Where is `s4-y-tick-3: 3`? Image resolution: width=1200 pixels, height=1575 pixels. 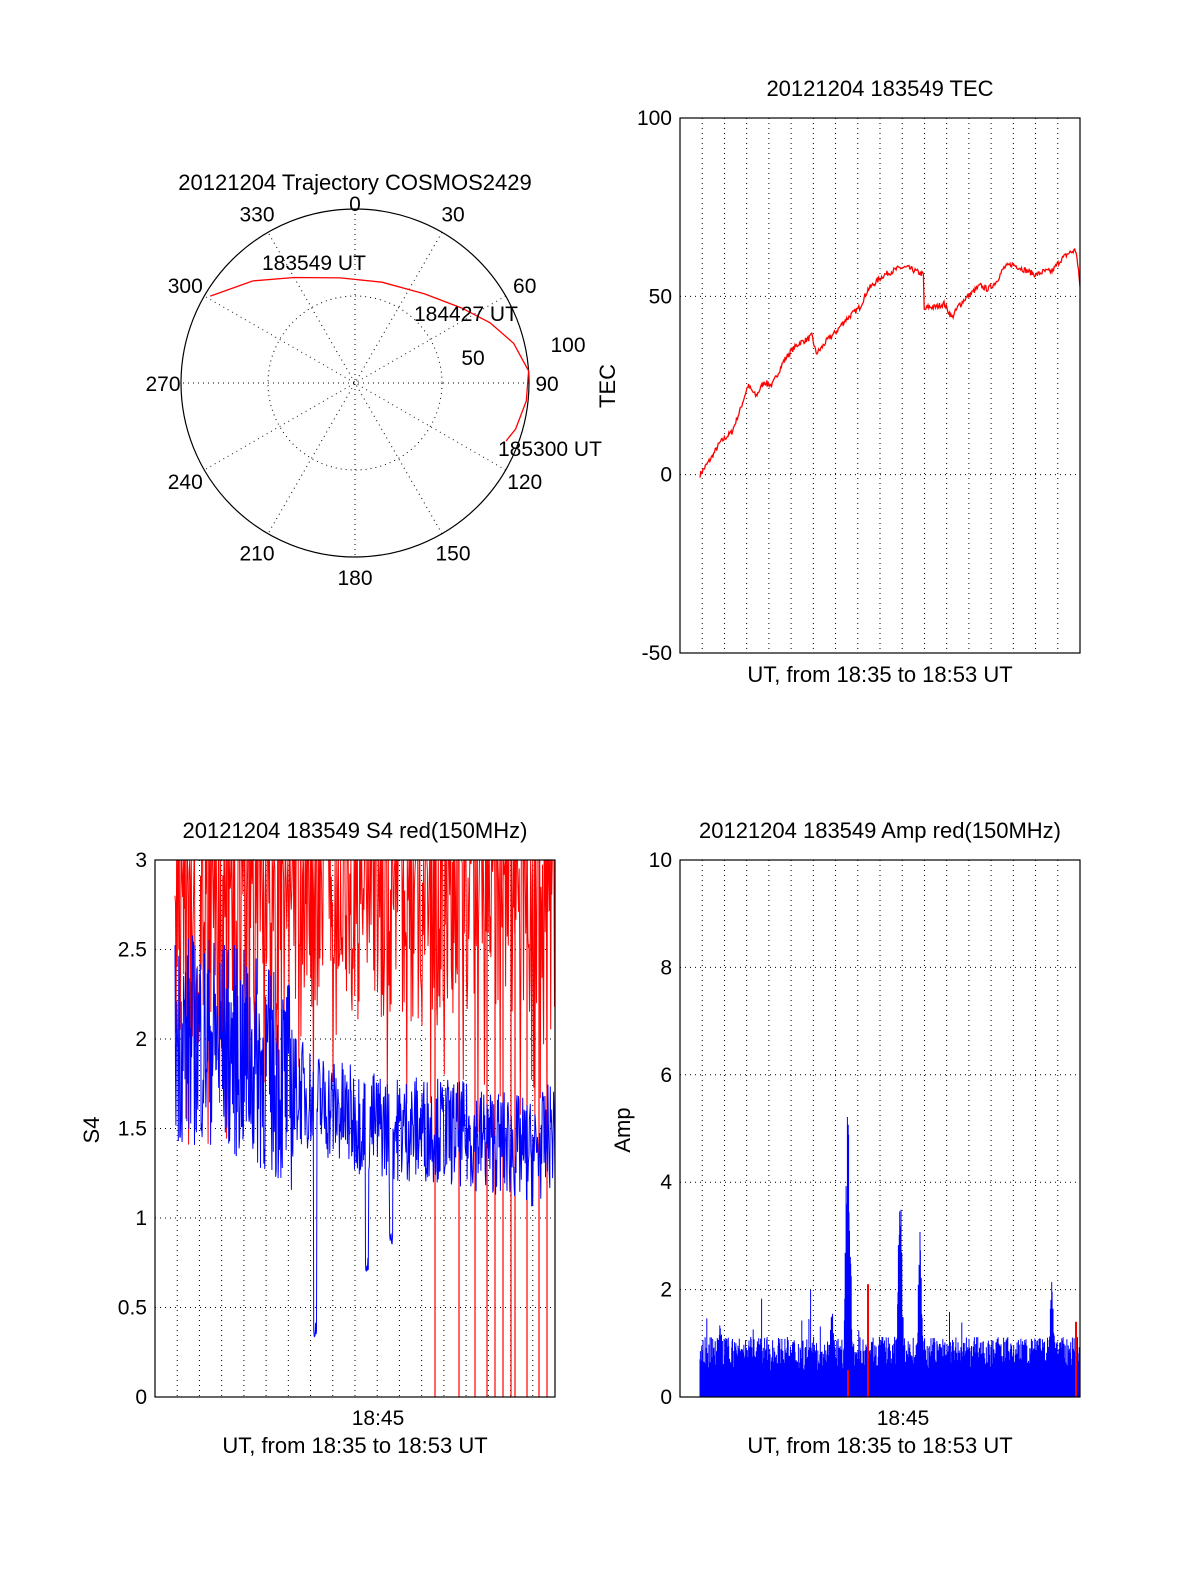 s4-y-tick-3: 3 is located at coordinates (141, 860).